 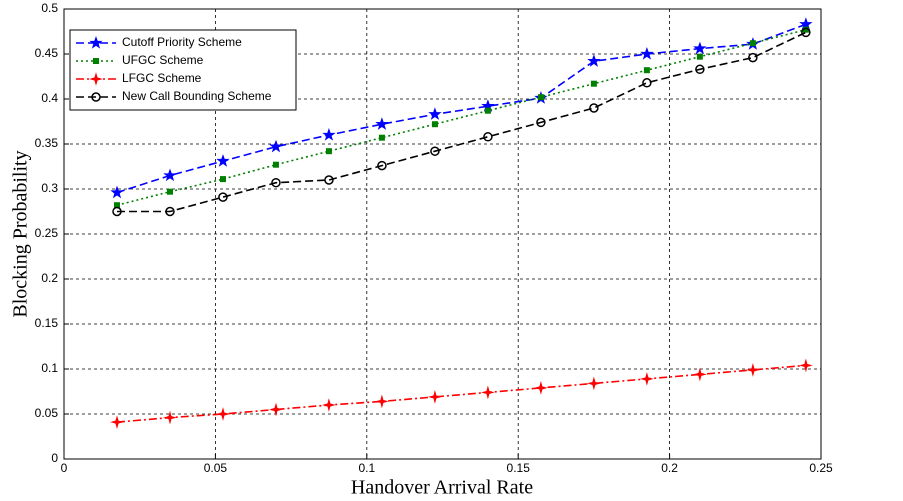 I want to click on y-tick-label: 0, so click(x=54, y=458).